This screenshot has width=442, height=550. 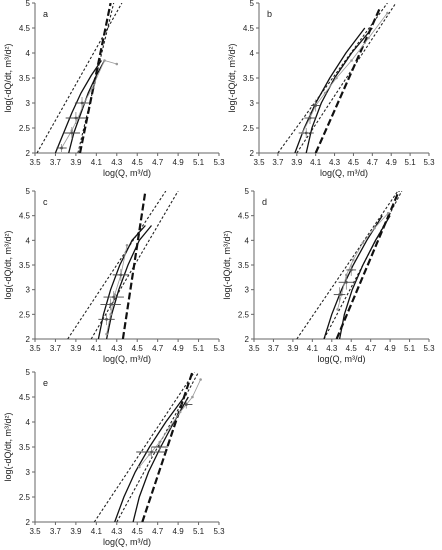 I want to click on panel-d-x-tick-label: 4.5, so click(x=352, y=348).